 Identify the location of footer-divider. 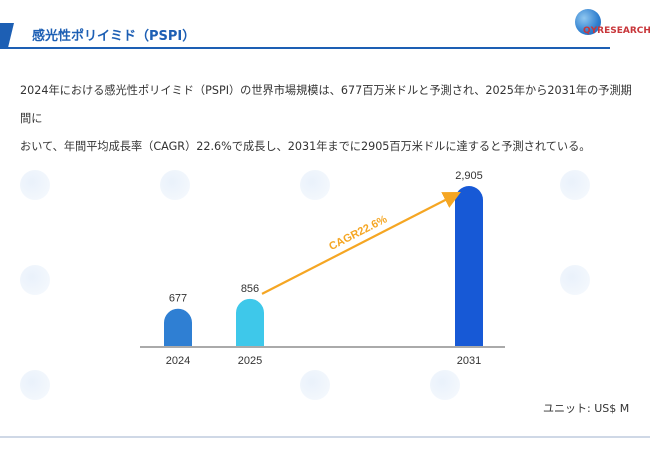
(325, 437).